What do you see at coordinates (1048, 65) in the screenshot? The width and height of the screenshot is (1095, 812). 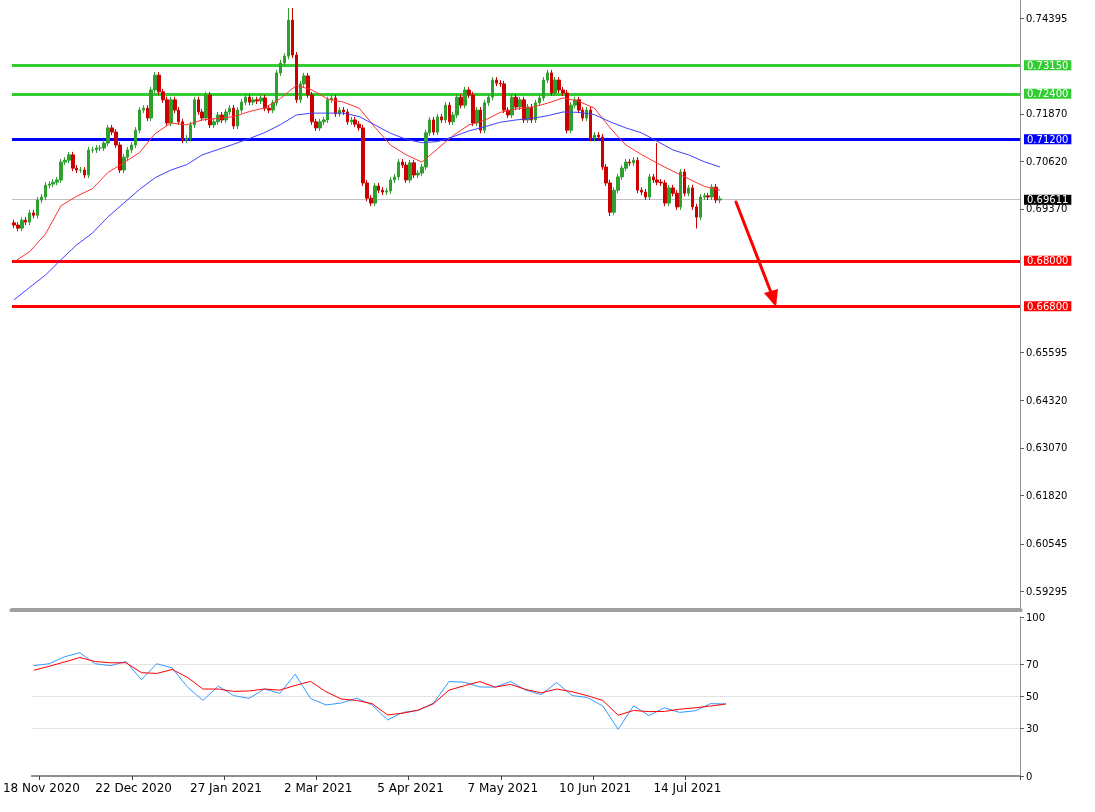 I see `ref-line-label: 0.73150` at bounding box center [1048, 65].